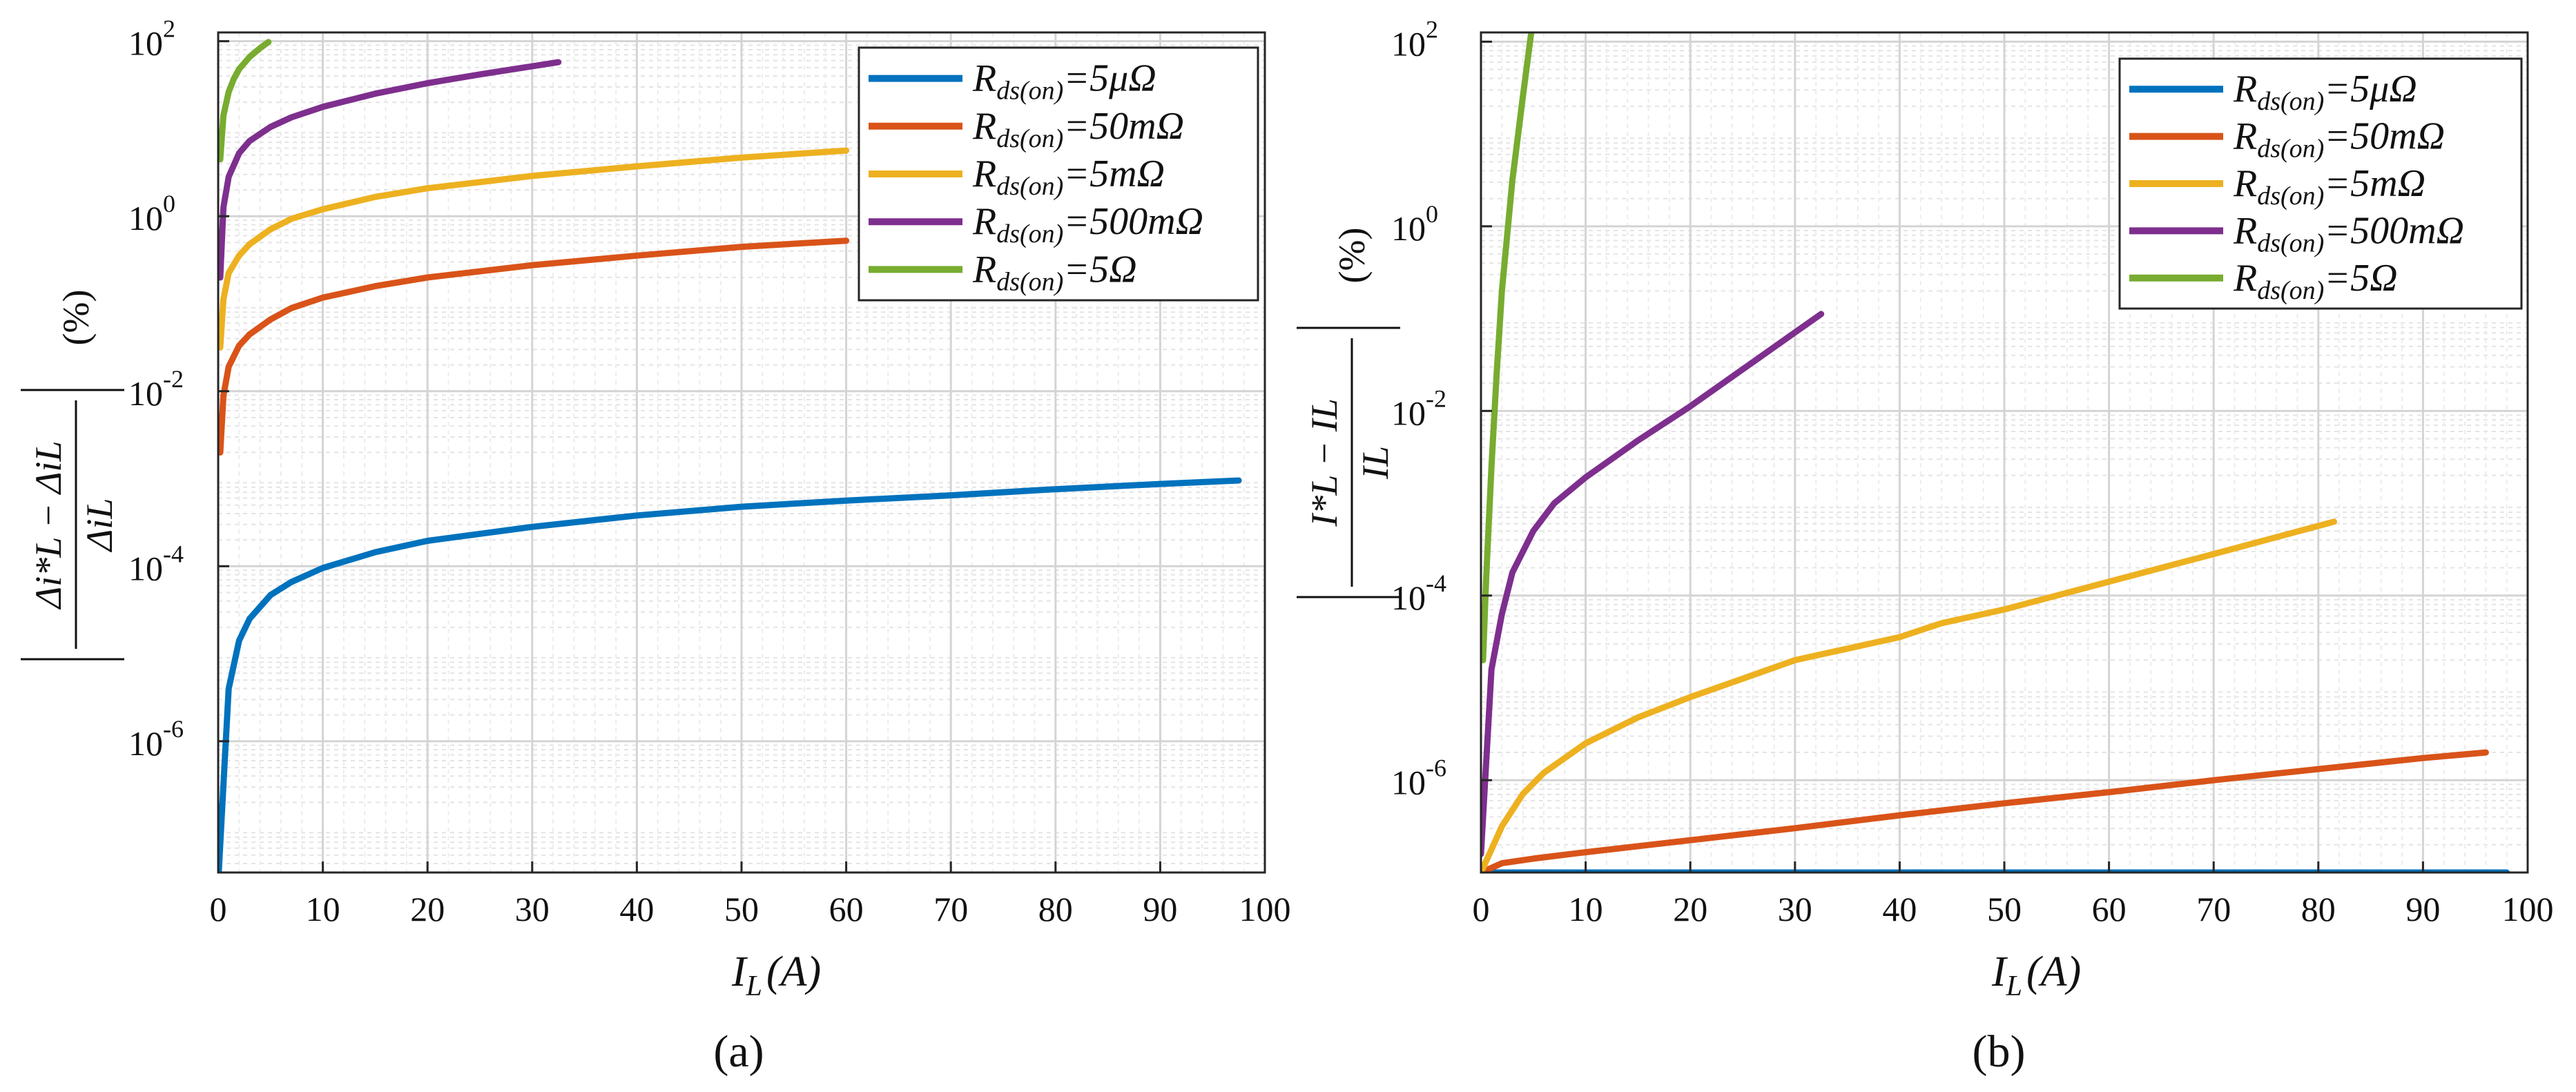 Image resolution: width=2576 pixels, height=1092 pixels. I want to click on y-tick-label: 10⁻⁴, so click(156, 563).